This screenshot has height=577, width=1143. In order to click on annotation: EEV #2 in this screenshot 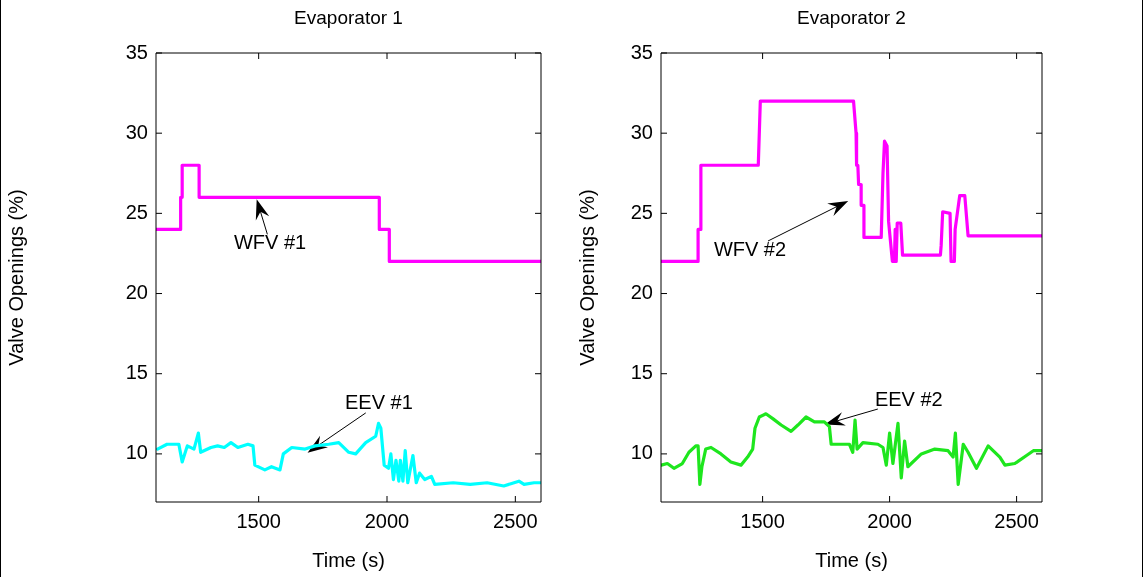, I will do `click(908, 398)`.